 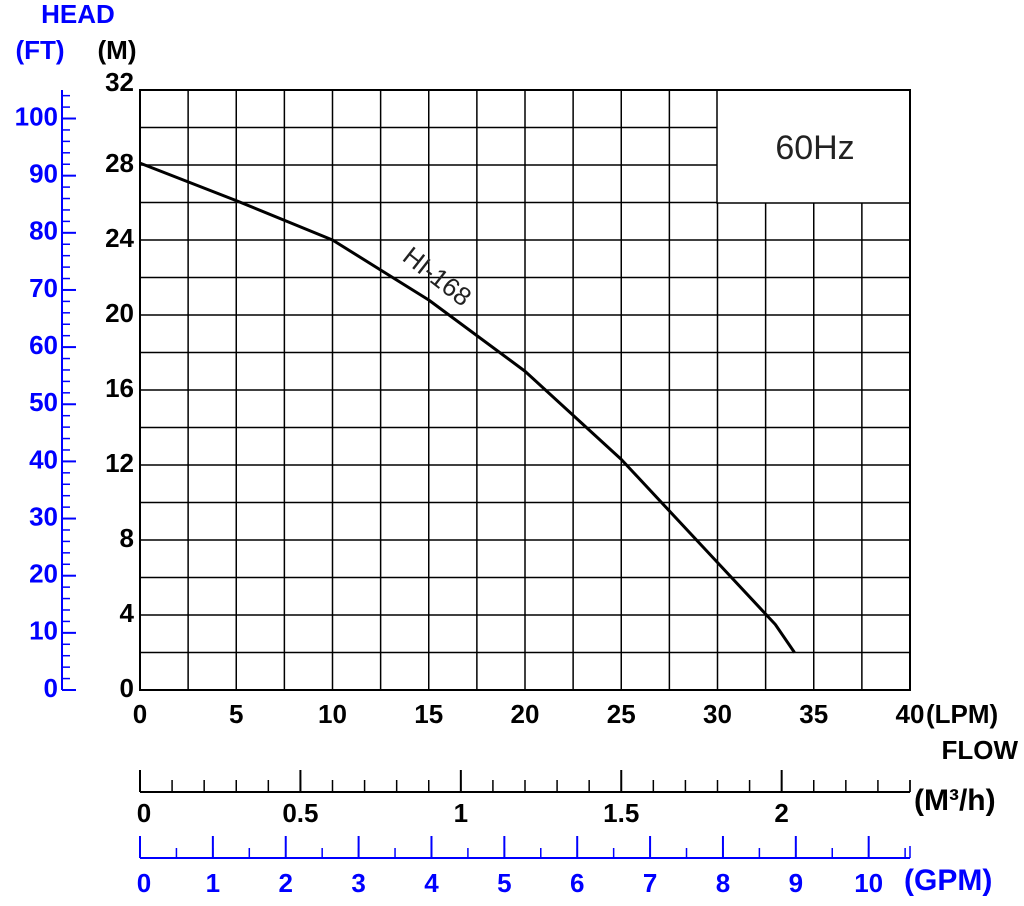 What do you see at coordinates (910, 714) in the screenshot?
I see `x-tick-label: 40` at bounding box center [910, 714].